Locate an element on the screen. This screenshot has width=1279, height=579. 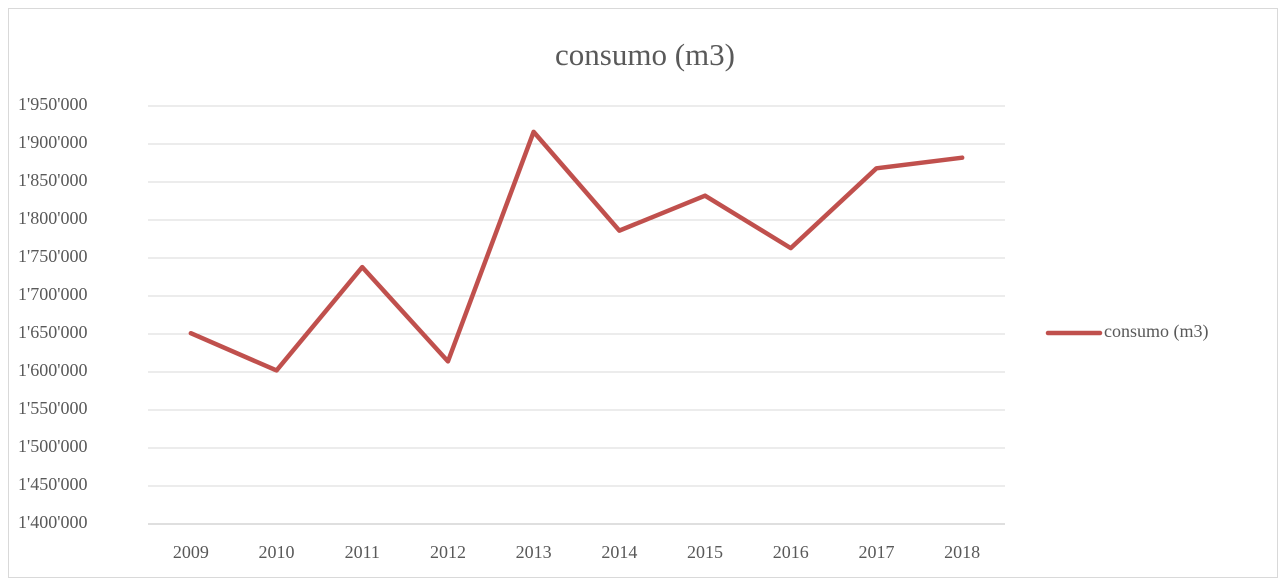
x-tick-label: 2009 is located at coordinates (191, 552).